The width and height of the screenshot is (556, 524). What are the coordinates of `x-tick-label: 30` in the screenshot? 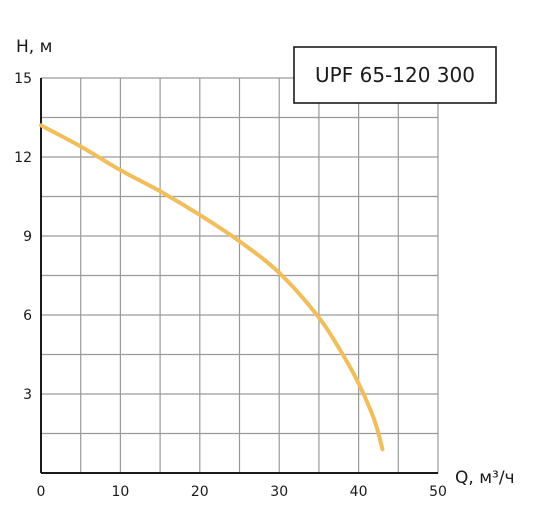 It's located at (279, 492).